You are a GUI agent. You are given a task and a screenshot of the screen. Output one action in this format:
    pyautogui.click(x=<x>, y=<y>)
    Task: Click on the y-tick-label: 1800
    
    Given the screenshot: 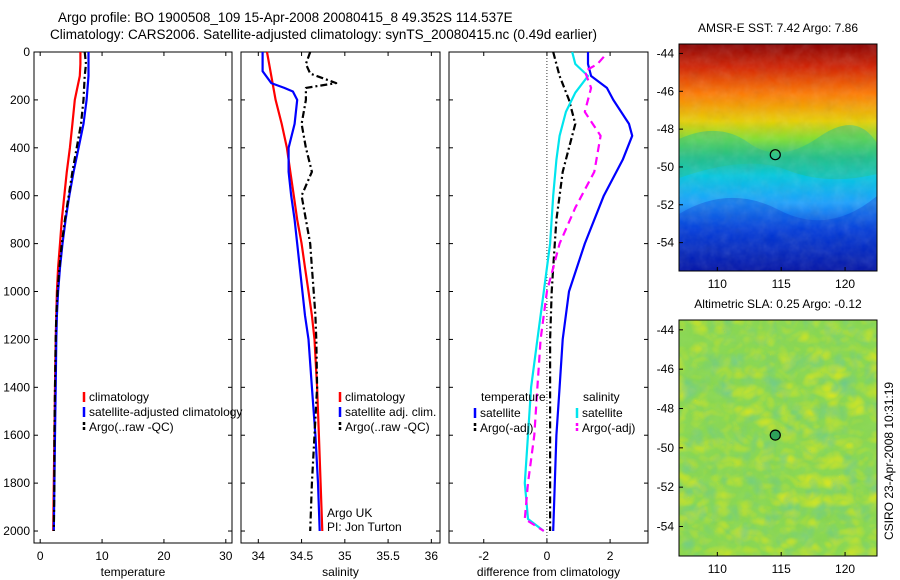 What is the action you would take?
    pyautogui.click(x=16, y=483)
    